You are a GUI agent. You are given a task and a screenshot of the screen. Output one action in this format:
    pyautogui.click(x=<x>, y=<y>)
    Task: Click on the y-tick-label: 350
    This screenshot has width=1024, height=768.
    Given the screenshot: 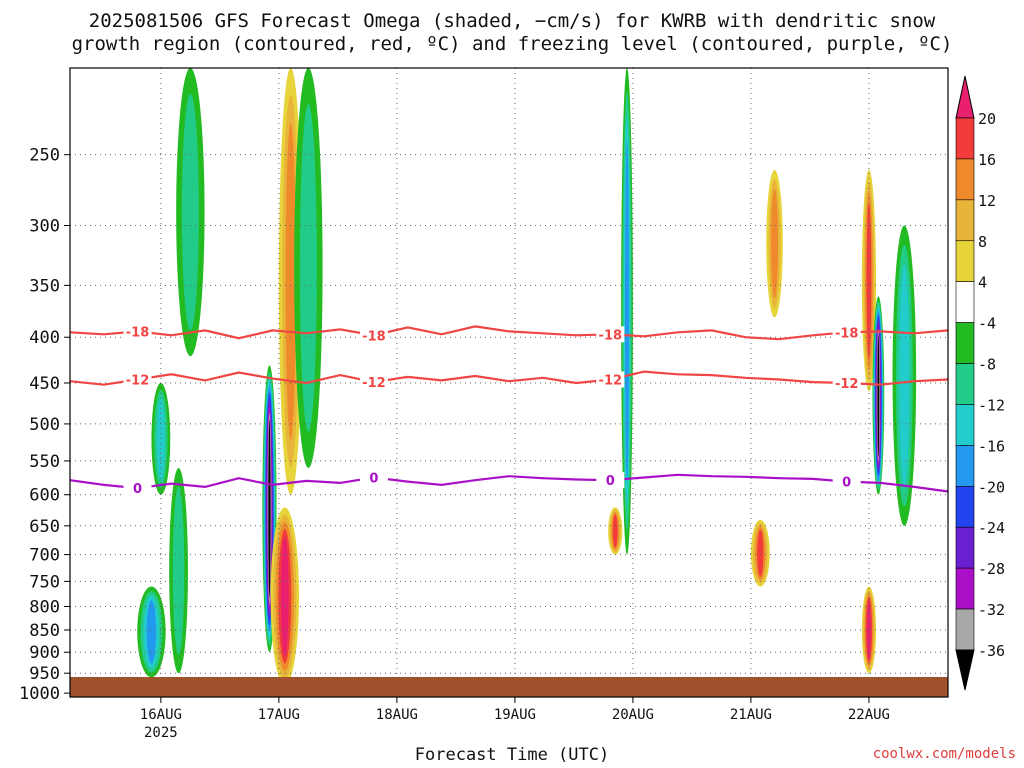 What is the action you would take?
    pyautogui.click(x=44, y=286)
    